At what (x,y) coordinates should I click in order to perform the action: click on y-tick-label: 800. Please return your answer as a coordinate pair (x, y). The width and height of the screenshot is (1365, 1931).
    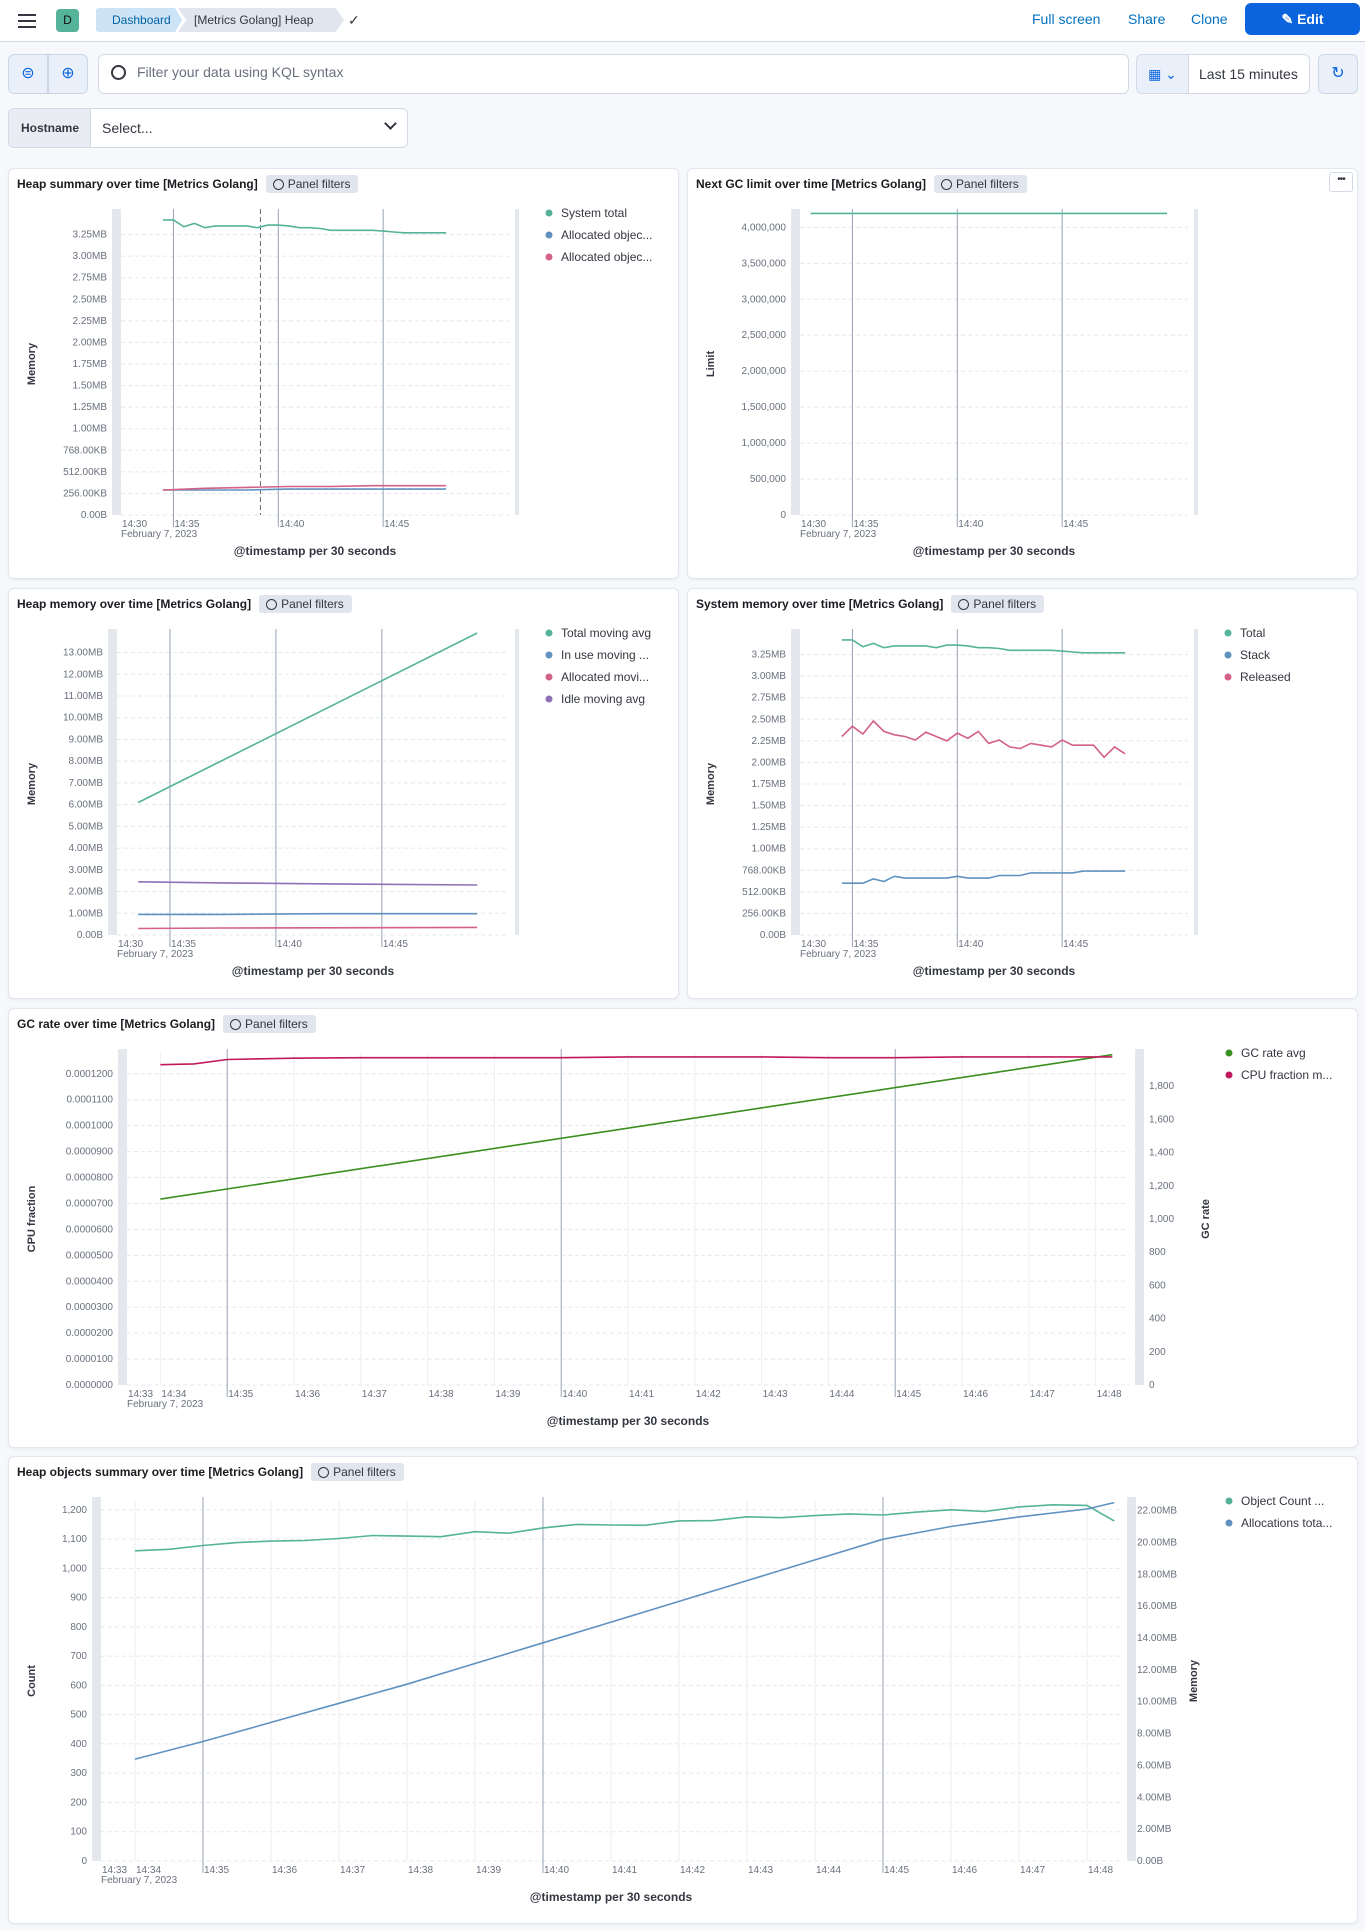
    Looking at the image, I should click on (78, 1627).